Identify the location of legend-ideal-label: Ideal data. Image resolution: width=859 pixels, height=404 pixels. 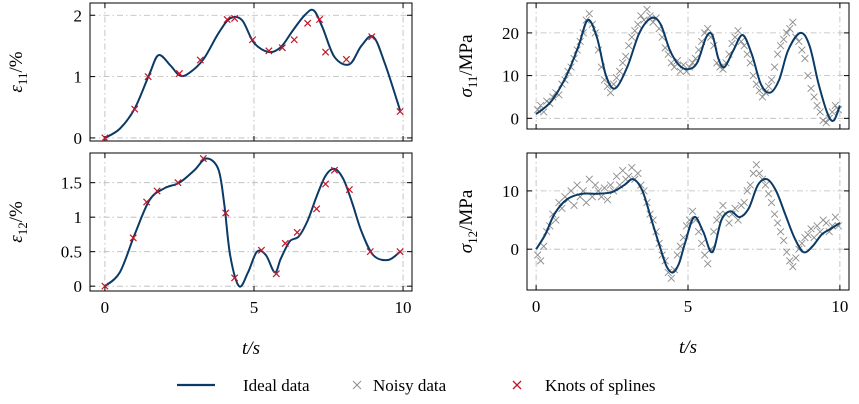
(276, 385).